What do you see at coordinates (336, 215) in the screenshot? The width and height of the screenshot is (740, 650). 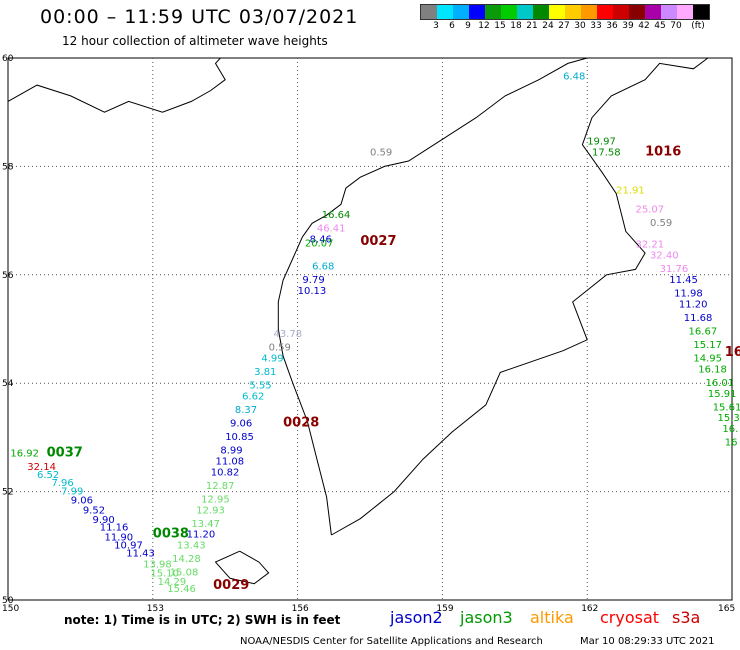 I see `wave-height-label: 16.64` at bounding box center [336, 215].